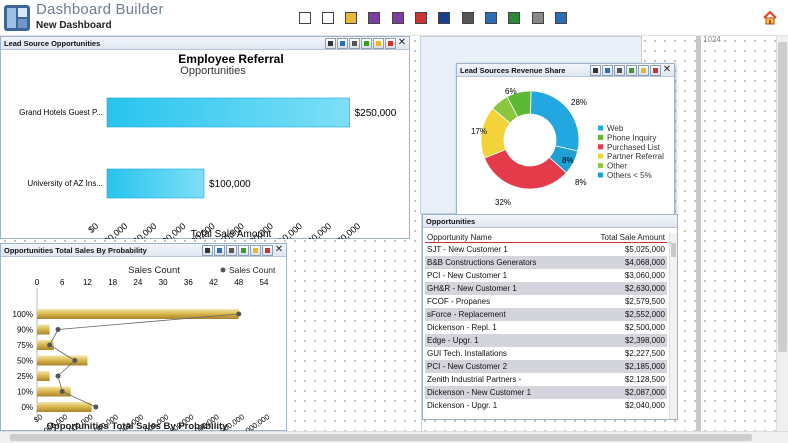 This screenshot has height=443, width=788. Describe the element at coordinates (490, 17) in the screenshot. I see `image-icon` at that location.